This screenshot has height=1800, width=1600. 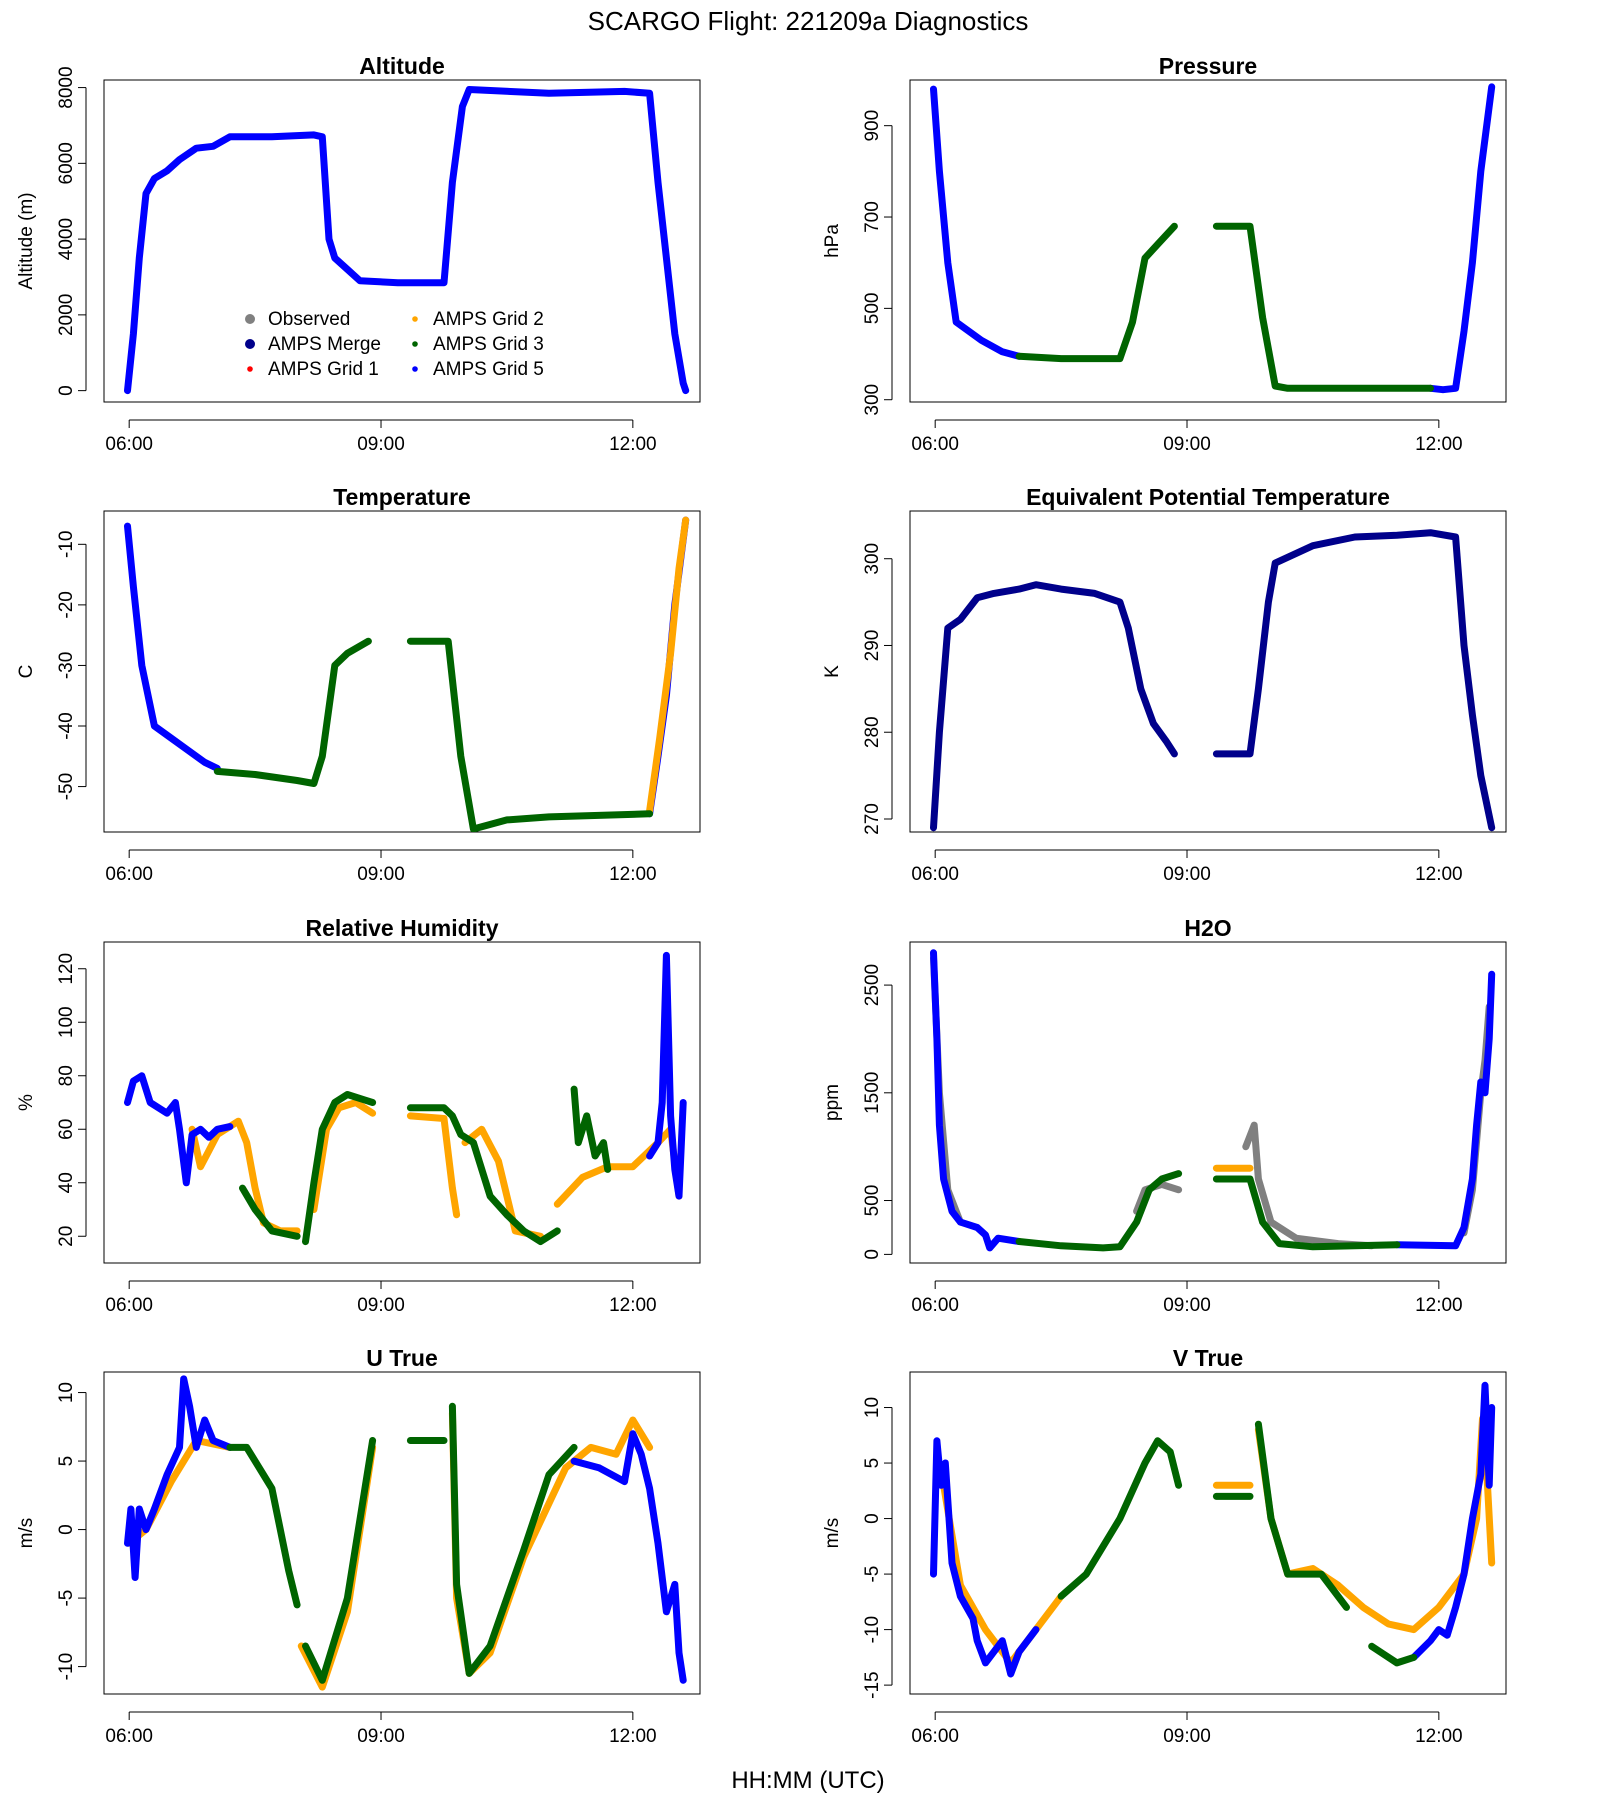 I want to click on legend-marker-amps-merge, so click(x=250, y=344).